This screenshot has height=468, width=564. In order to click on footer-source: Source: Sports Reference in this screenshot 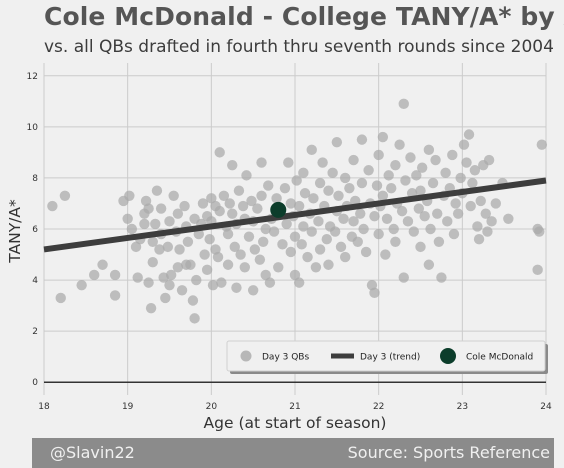, I will do `click(448, 452)`.